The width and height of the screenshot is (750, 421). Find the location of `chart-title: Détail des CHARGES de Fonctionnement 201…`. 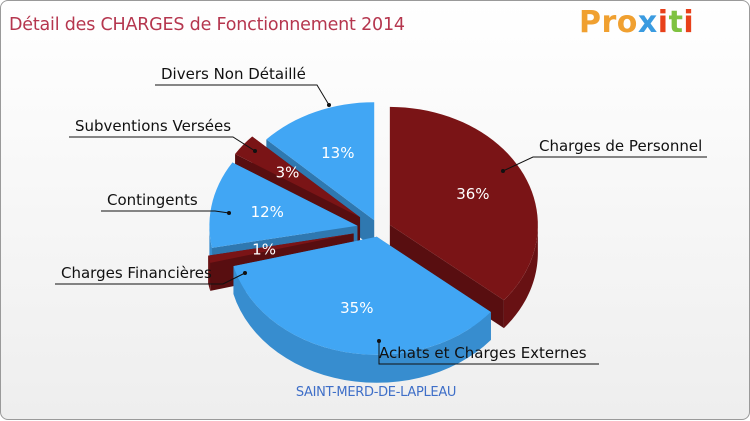

chart-title: Détail des CHARGES de Fonctionnement 201… is located at coordinates (207, 25).